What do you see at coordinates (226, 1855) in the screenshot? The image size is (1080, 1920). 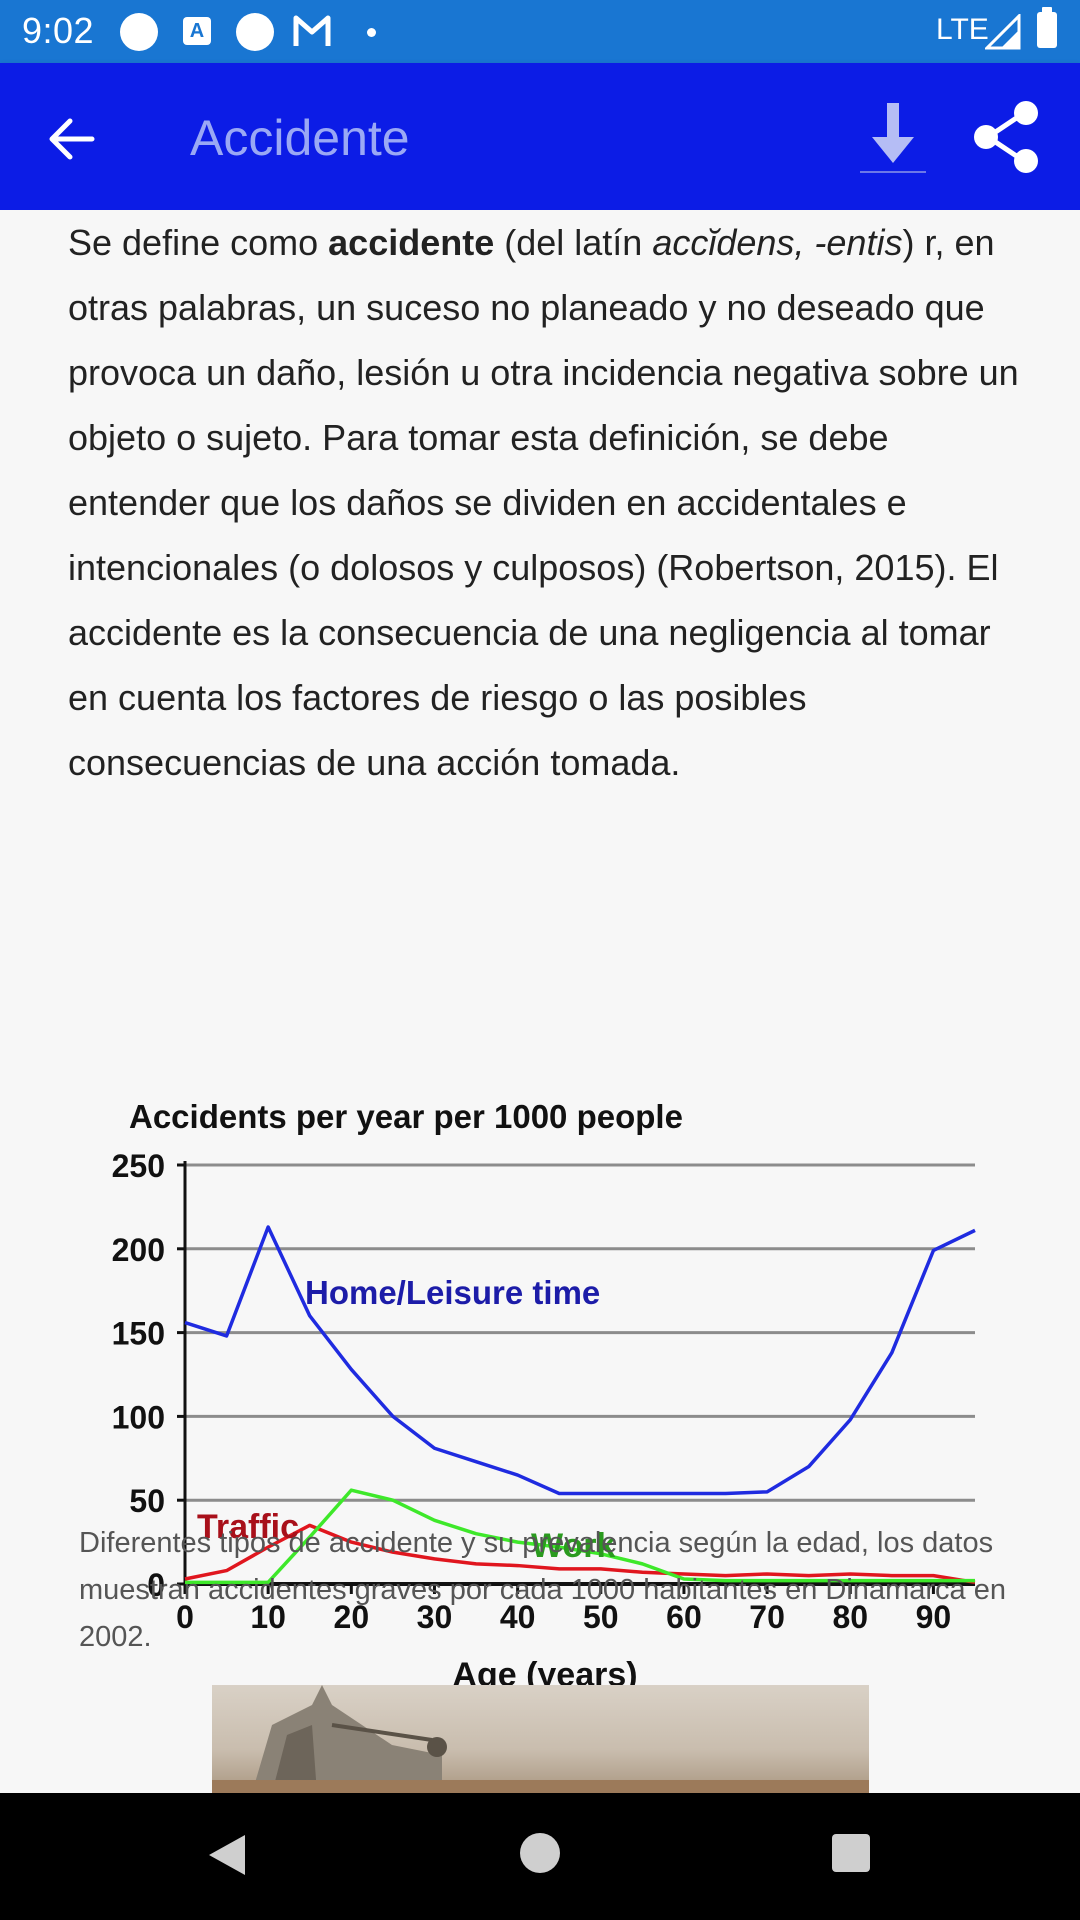 I see `nav-back-icon` at bounding box center [226, 1855].